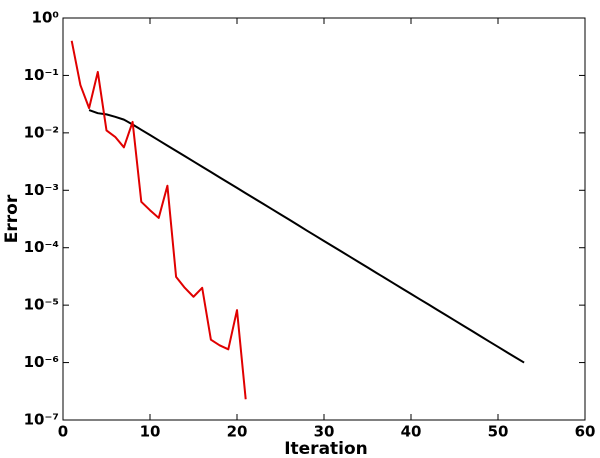 This screenshot has width=600, height=458. I want to click on x-tick-label: 30, so click(324, 432).